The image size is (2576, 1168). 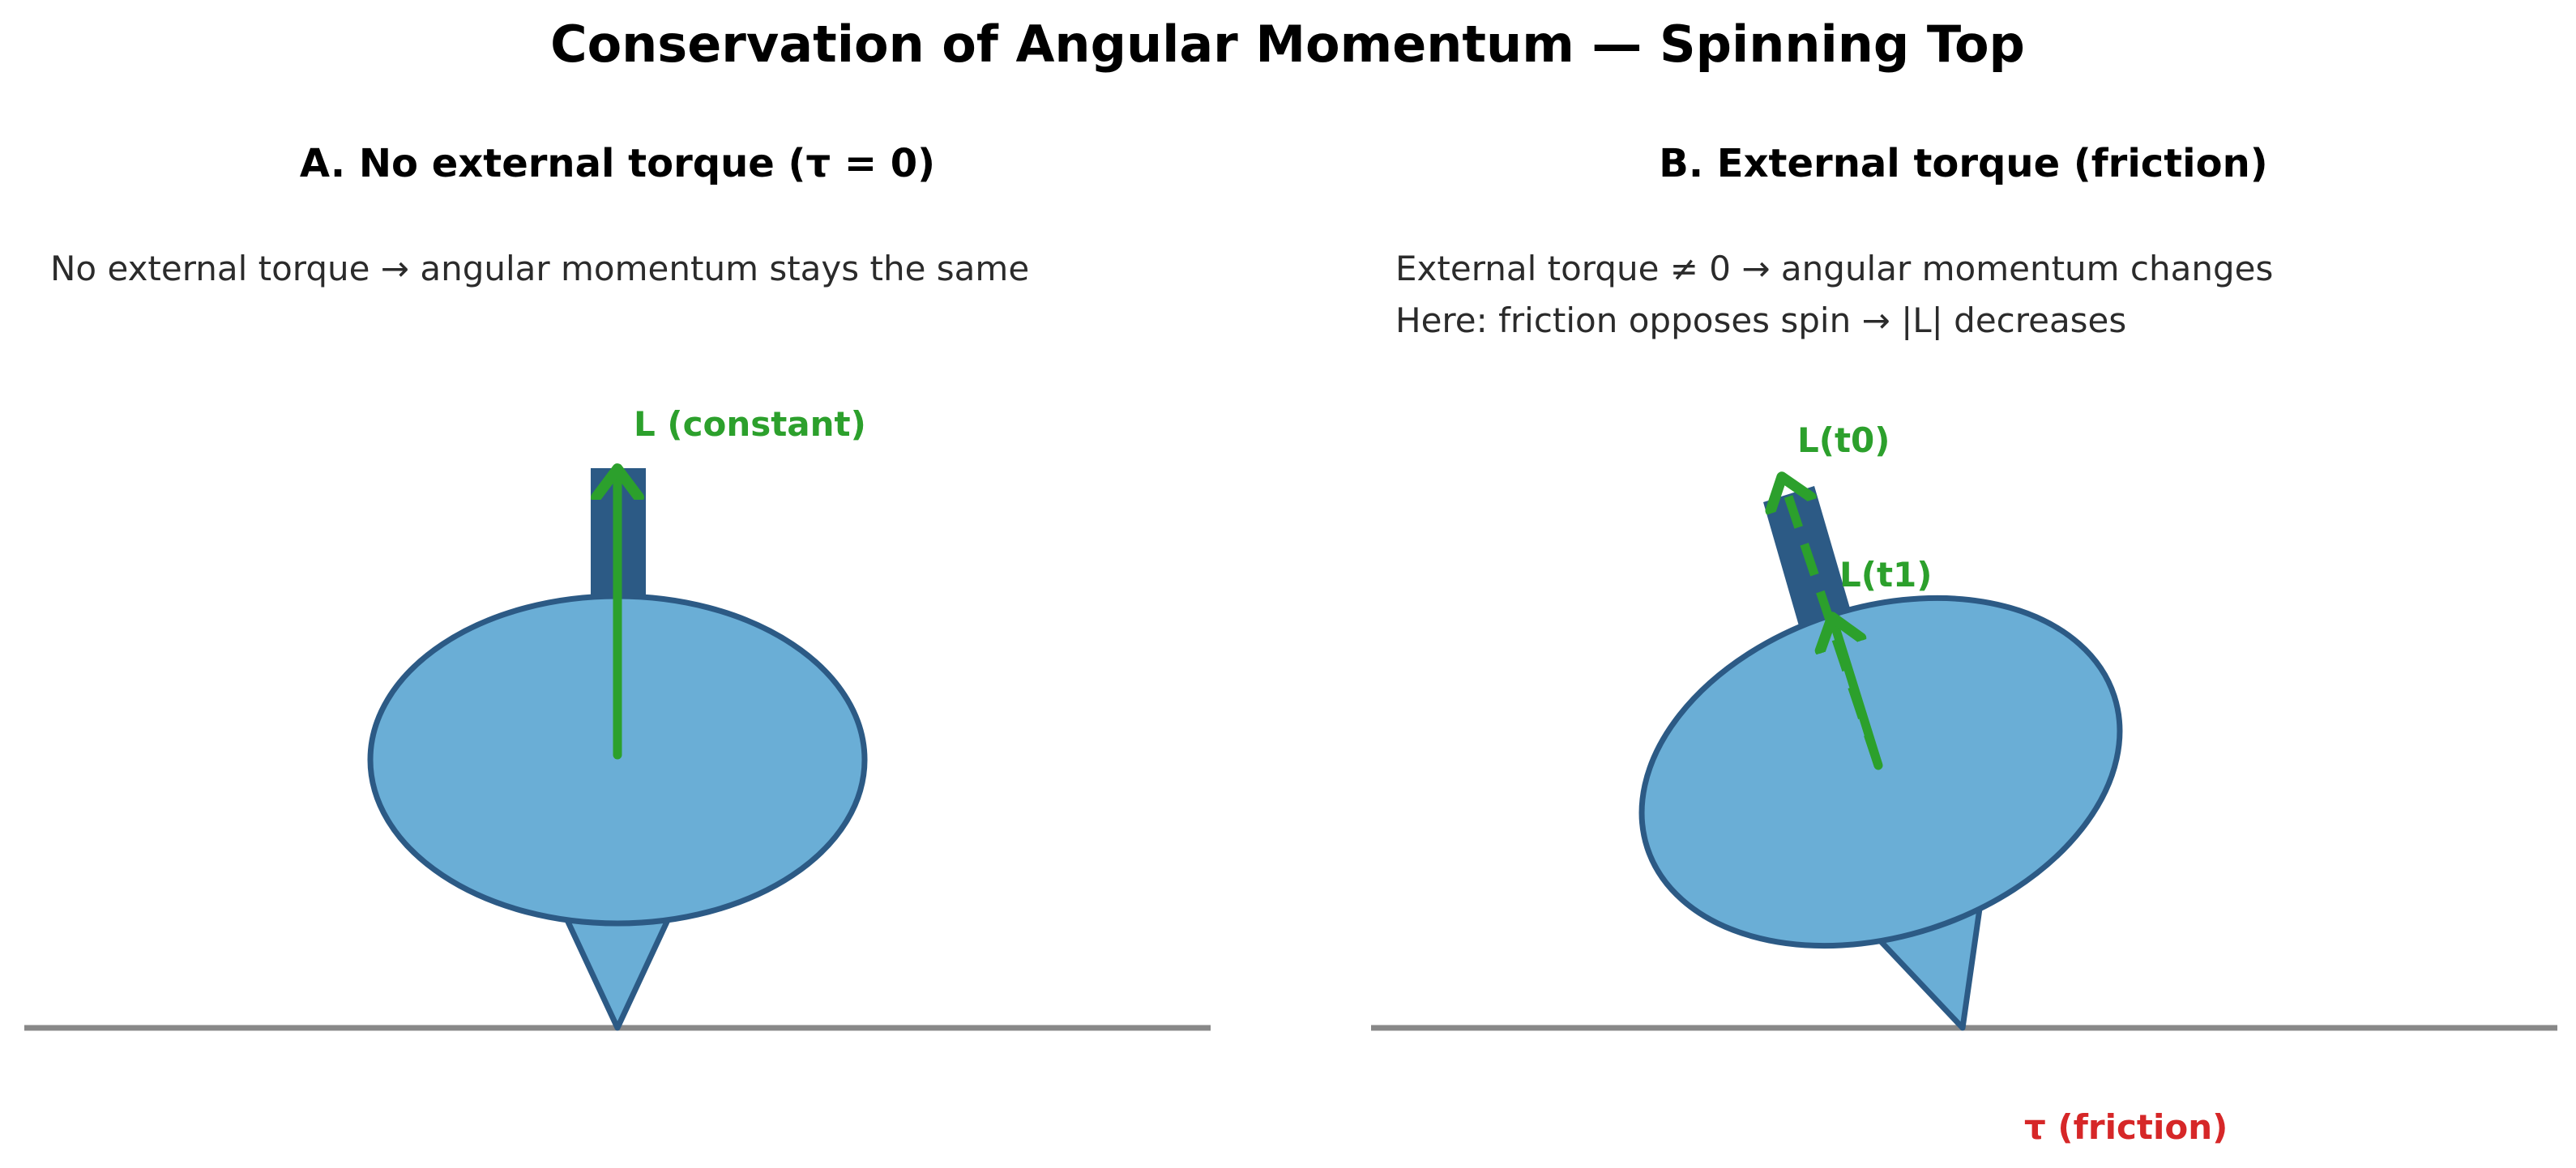 What do you see at coordinates (617, 163) in the screenshot?
I see `panel-a-title: A. No external torque (τ = 0)` at bounding box center [617, 163].